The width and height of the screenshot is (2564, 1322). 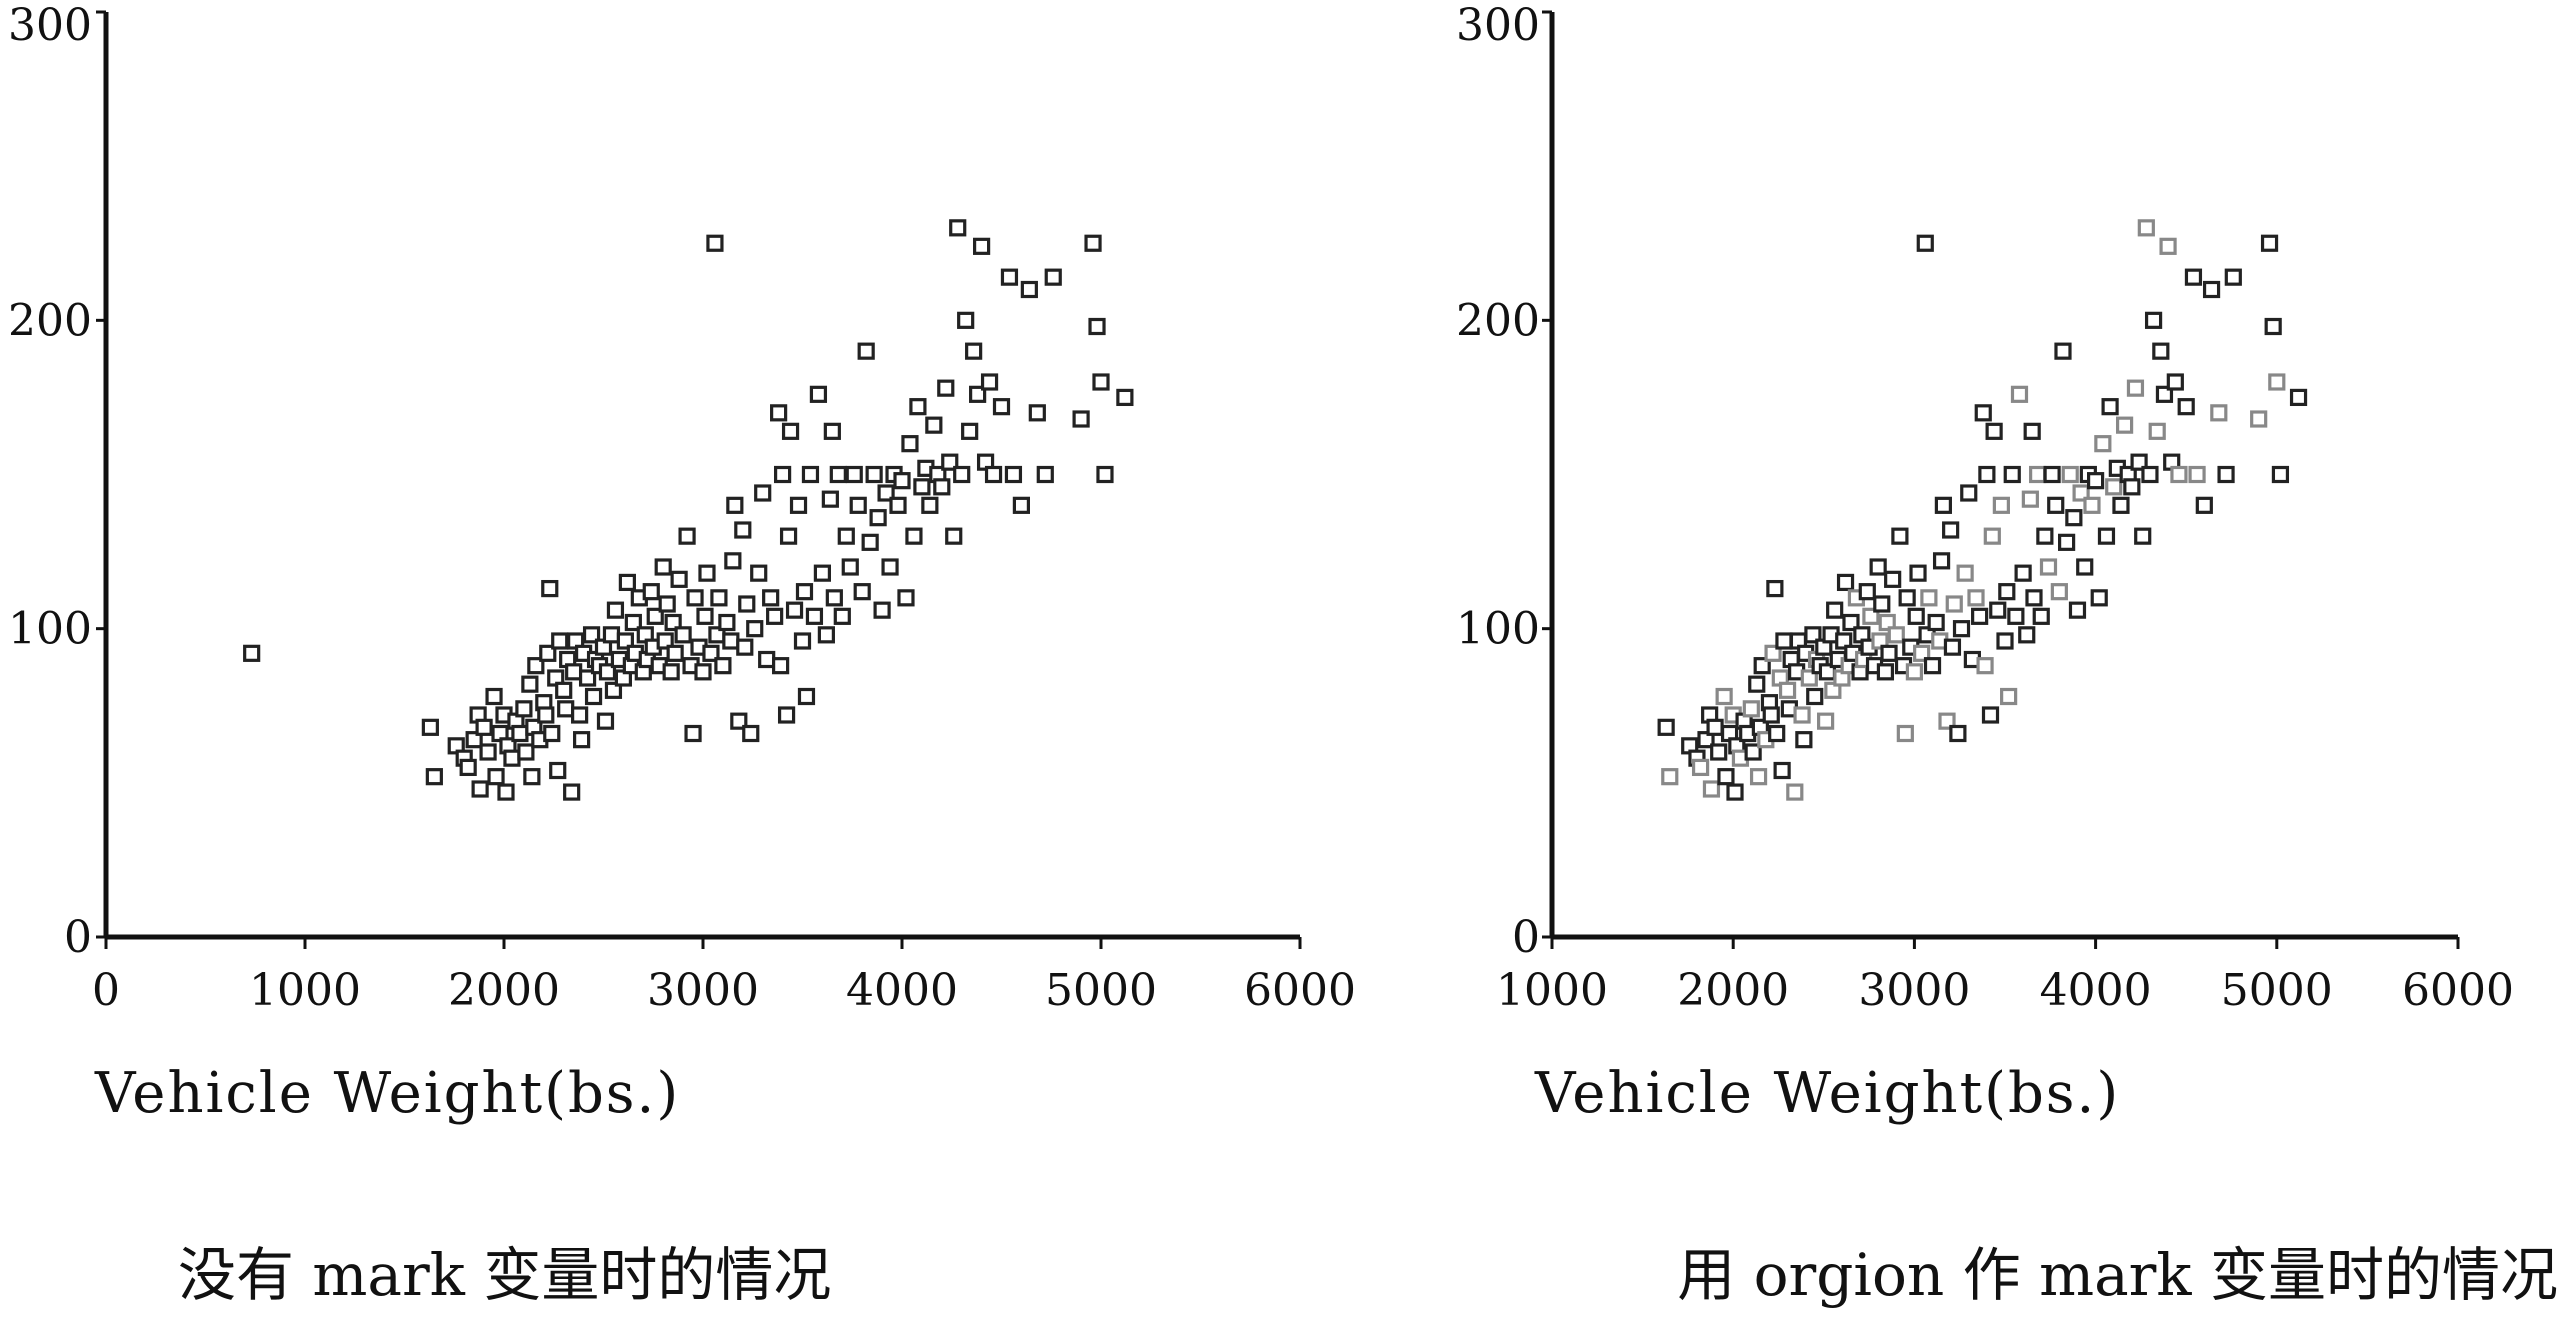 What do you see at coordinates (902, 990) in the screenshot?
I see `x-tick-label: 4000` at bounding box center [902, 990].